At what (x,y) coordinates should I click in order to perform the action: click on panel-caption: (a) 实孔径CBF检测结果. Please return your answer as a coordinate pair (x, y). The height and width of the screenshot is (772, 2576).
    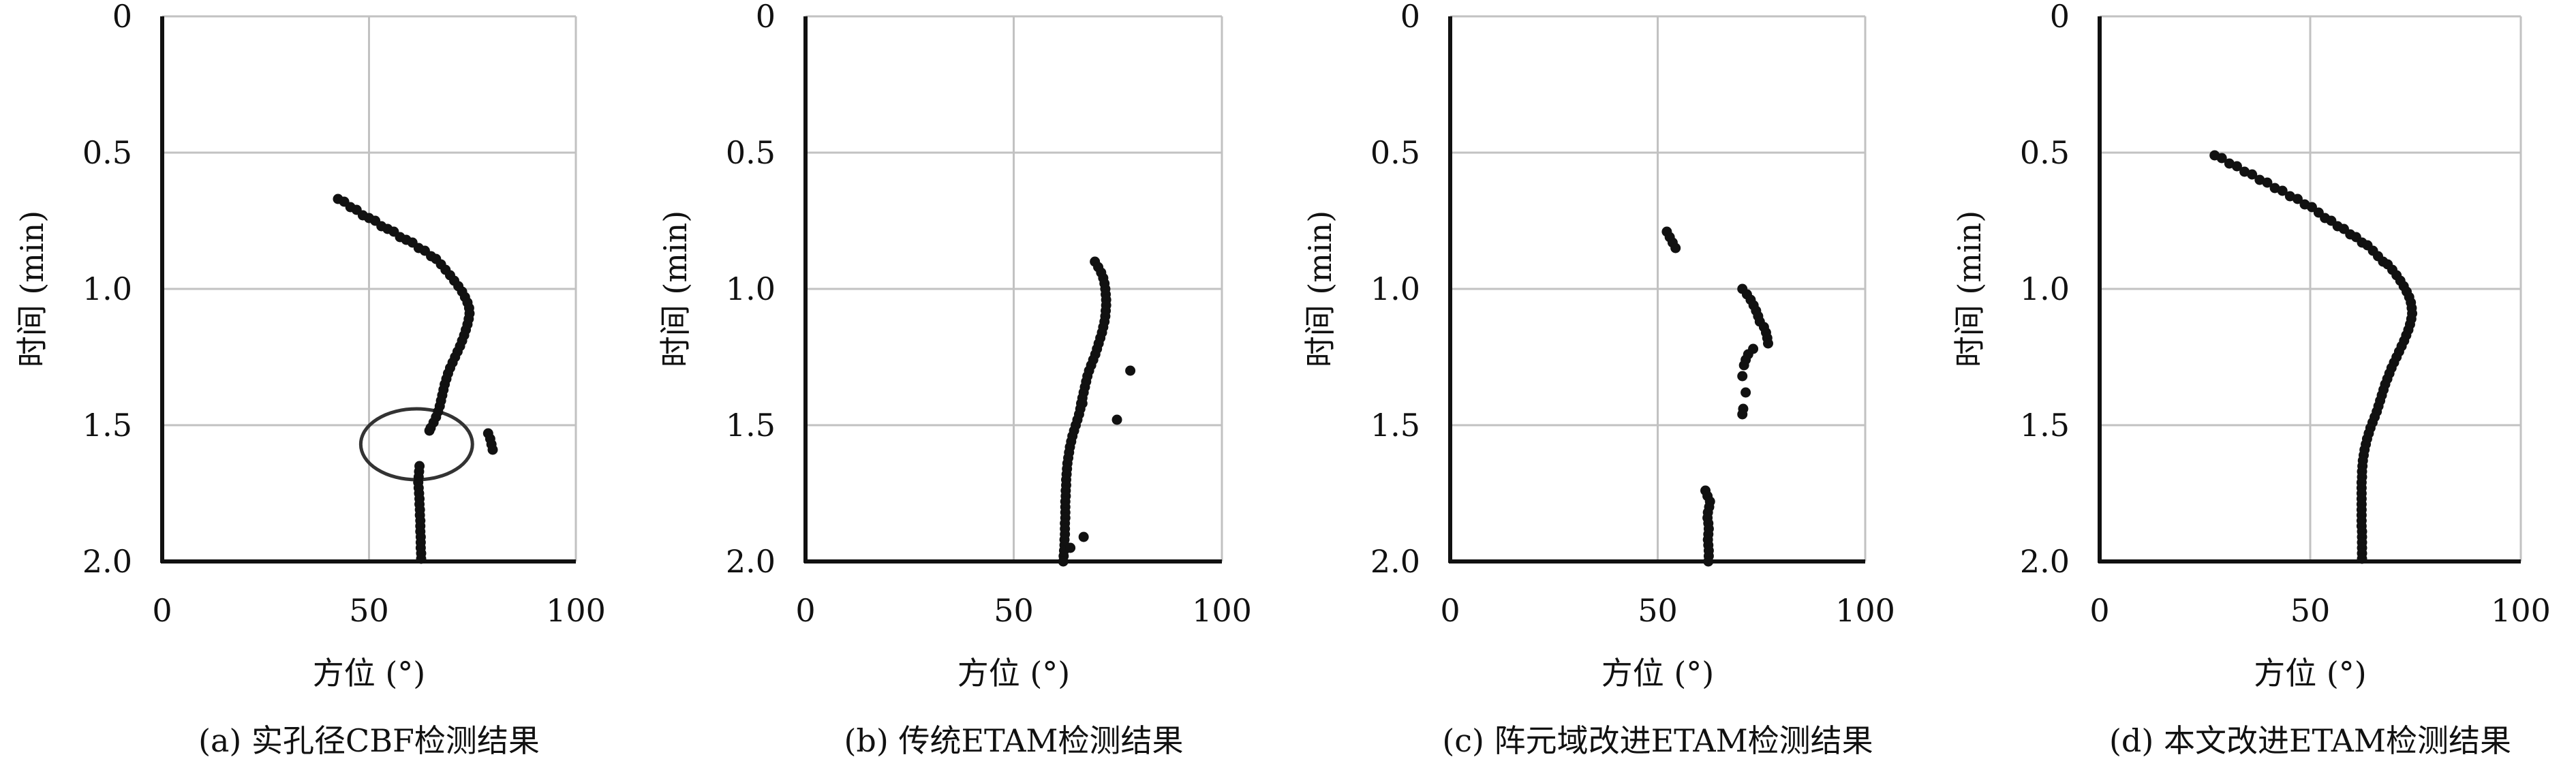
    Looking at the image, I should click on (369, 741).